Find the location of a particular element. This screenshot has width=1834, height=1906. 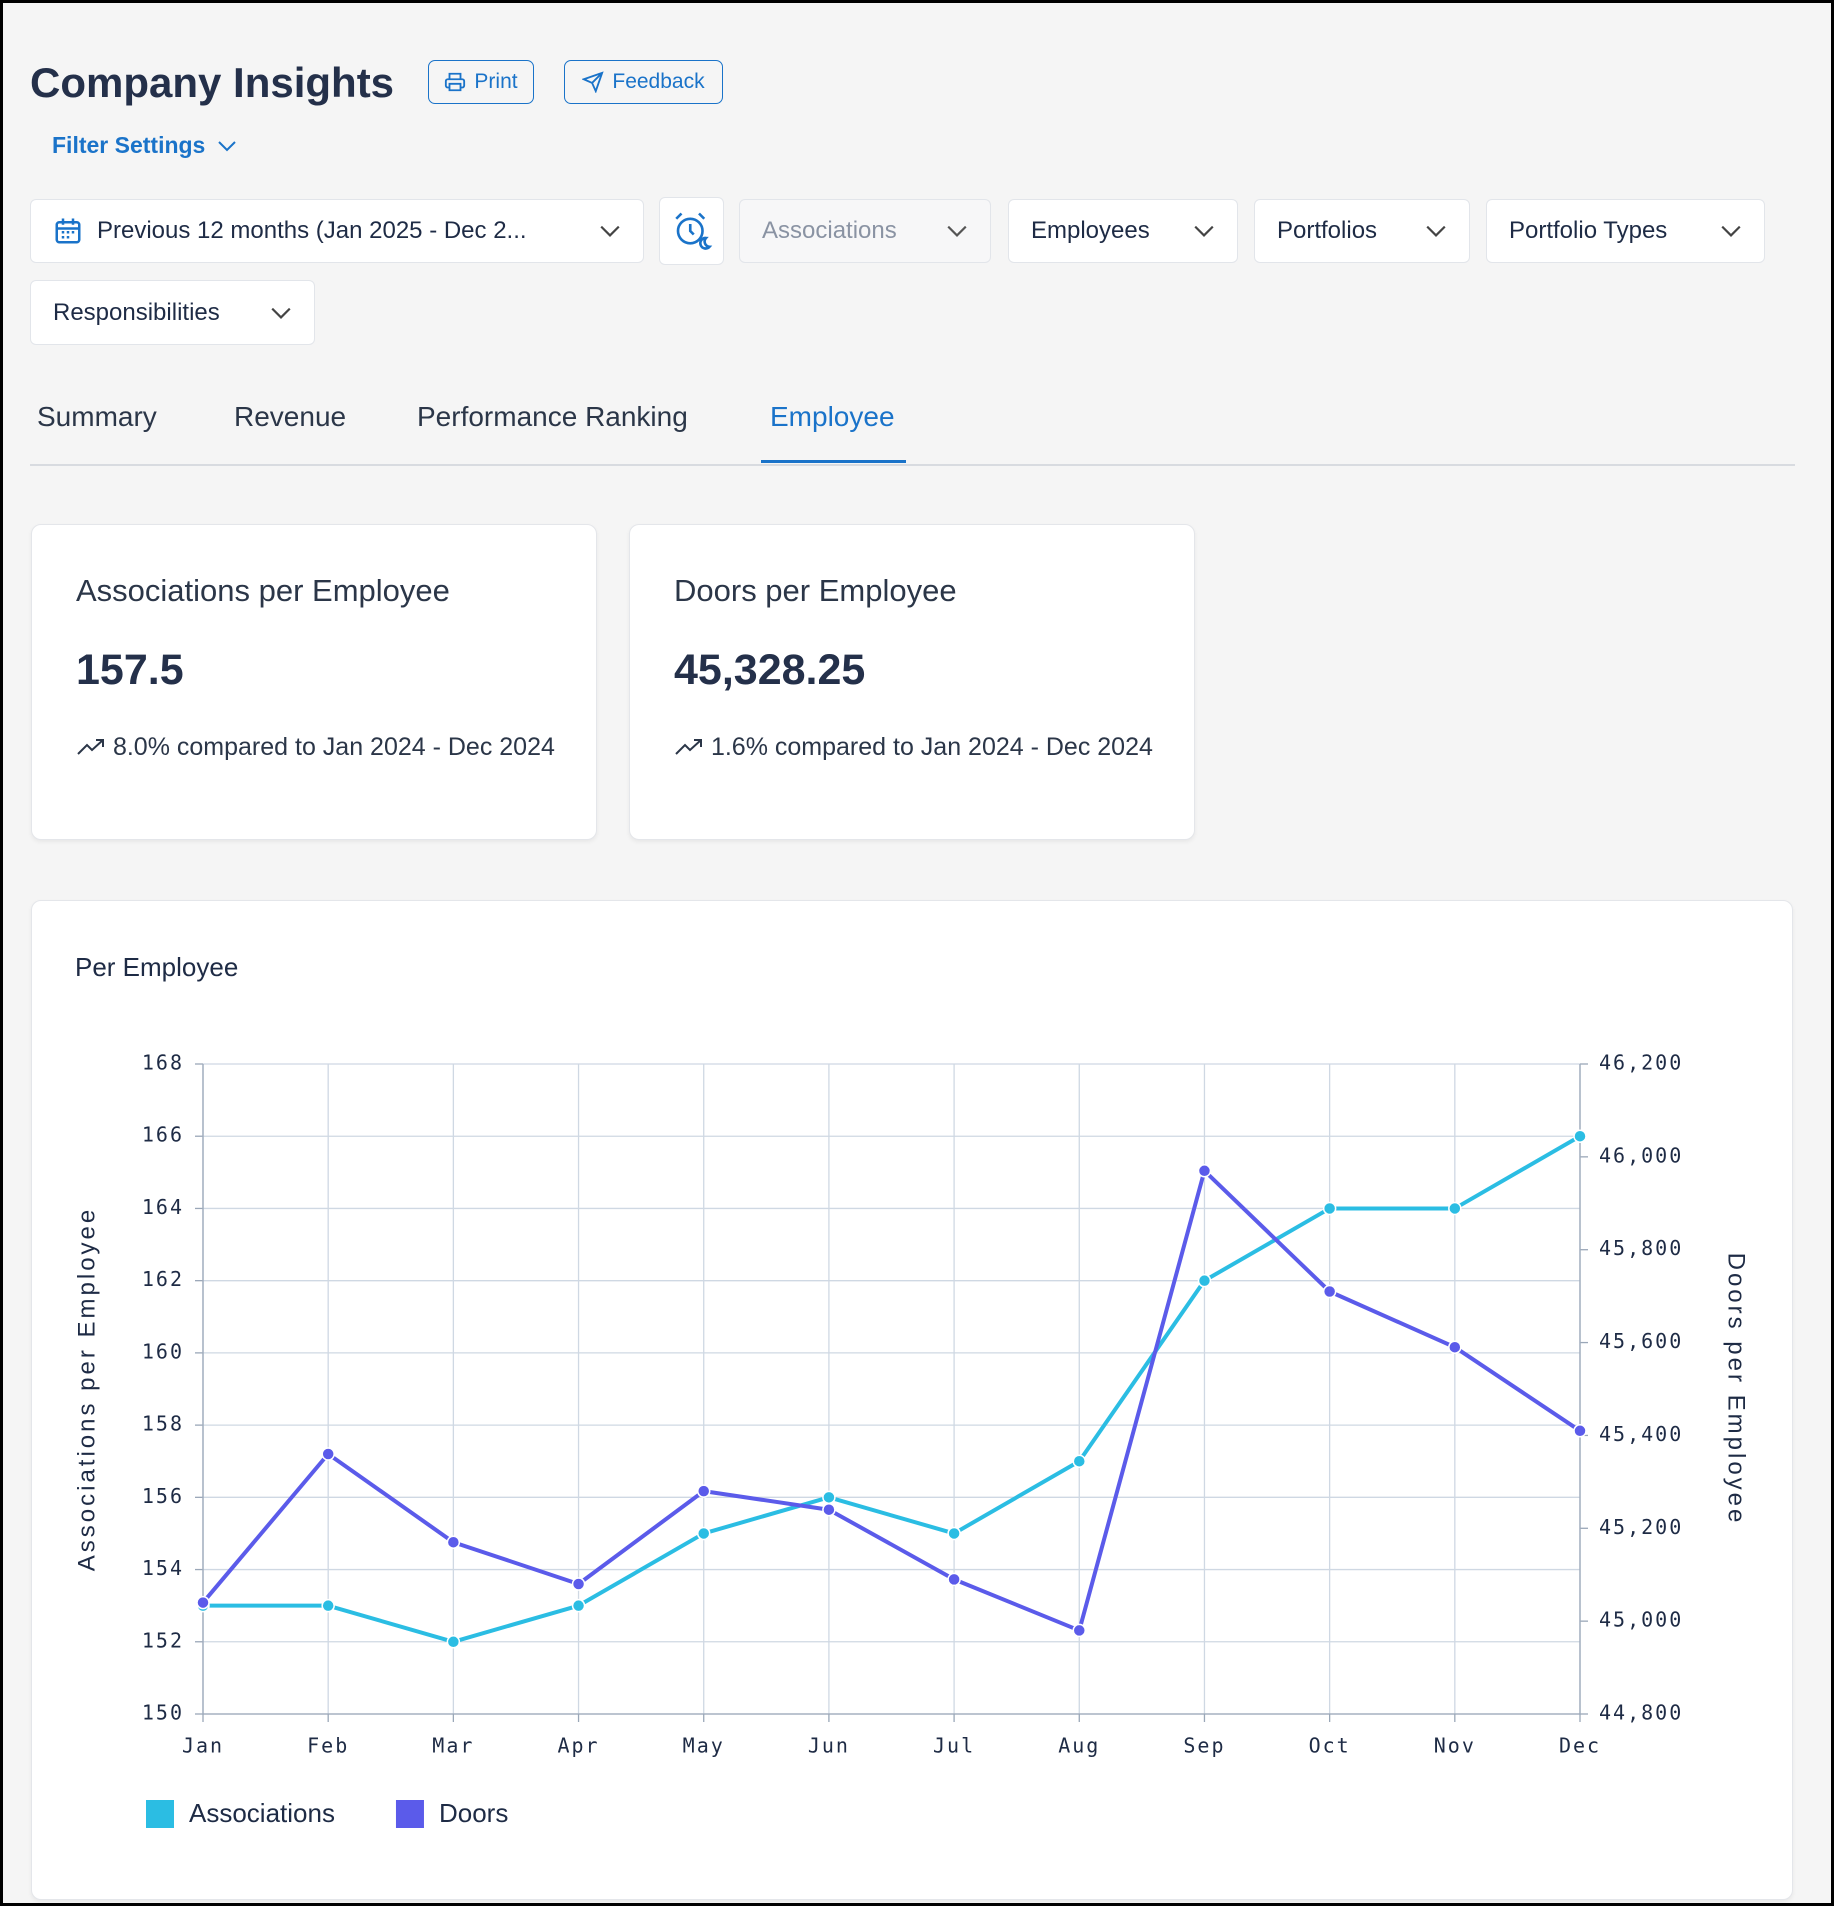

y2-tick-label: 44,800 is located at coordinates (1641, 1713).